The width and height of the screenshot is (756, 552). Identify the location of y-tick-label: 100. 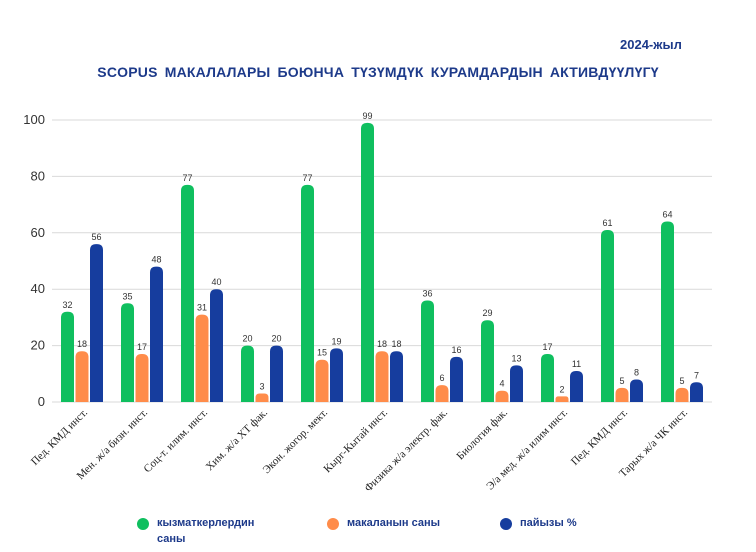
(34, 119).